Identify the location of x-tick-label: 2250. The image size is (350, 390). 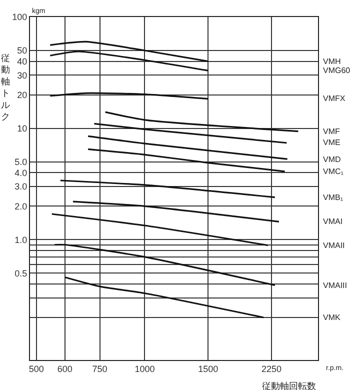
(271, 369).